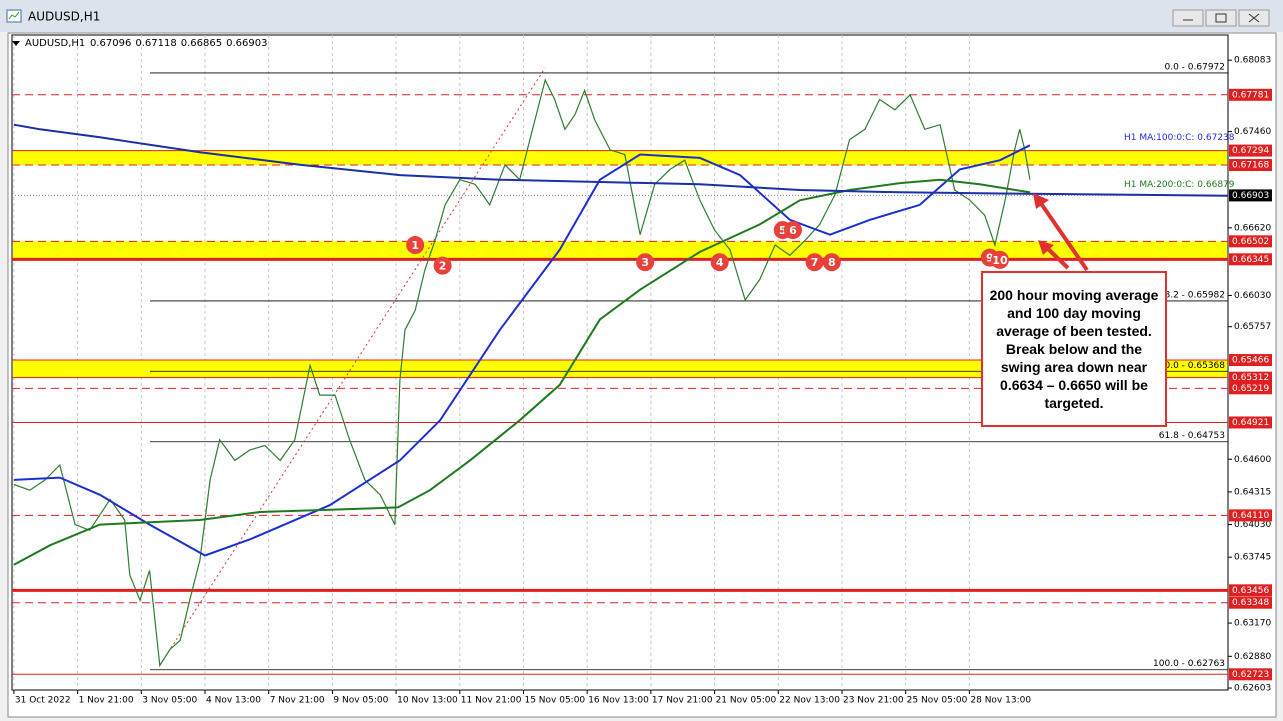 Image resolution: width=1283 pixels, height=721 pixels. I want to click on fib-label: 100.0 - 0.62763, so click(1189, 664).